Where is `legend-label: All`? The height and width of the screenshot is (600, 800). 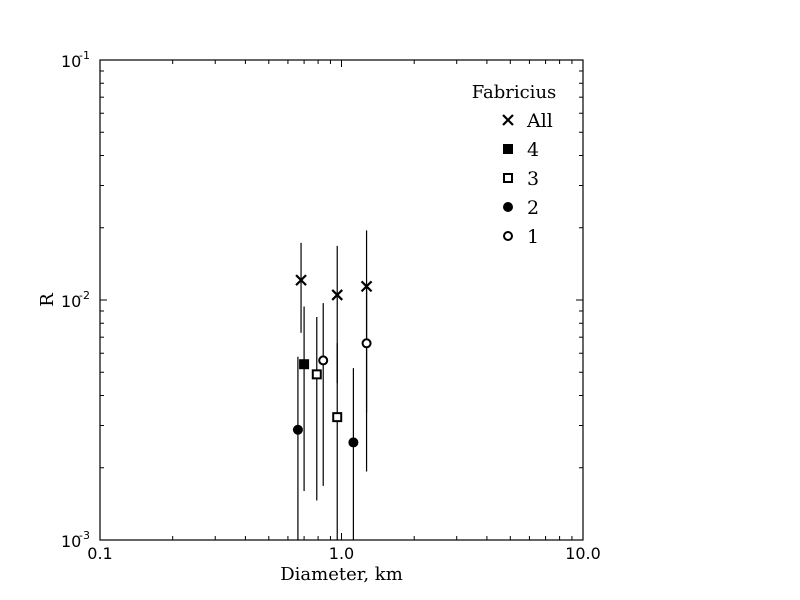 legend-label: All is located at coordinates (539, 121).